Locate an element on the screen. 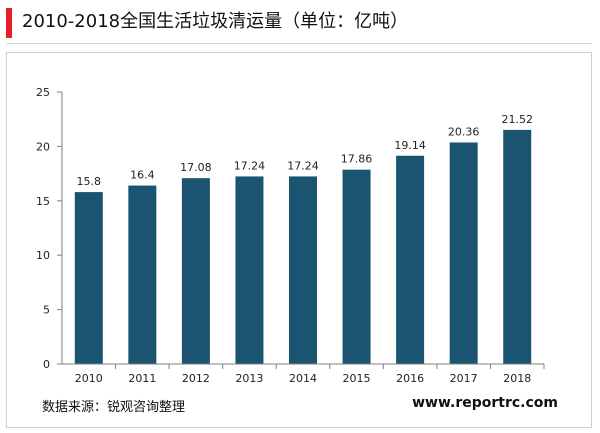 This screenshot has width=600, height=433. bar-2013 is located at coordinates (249, 270).